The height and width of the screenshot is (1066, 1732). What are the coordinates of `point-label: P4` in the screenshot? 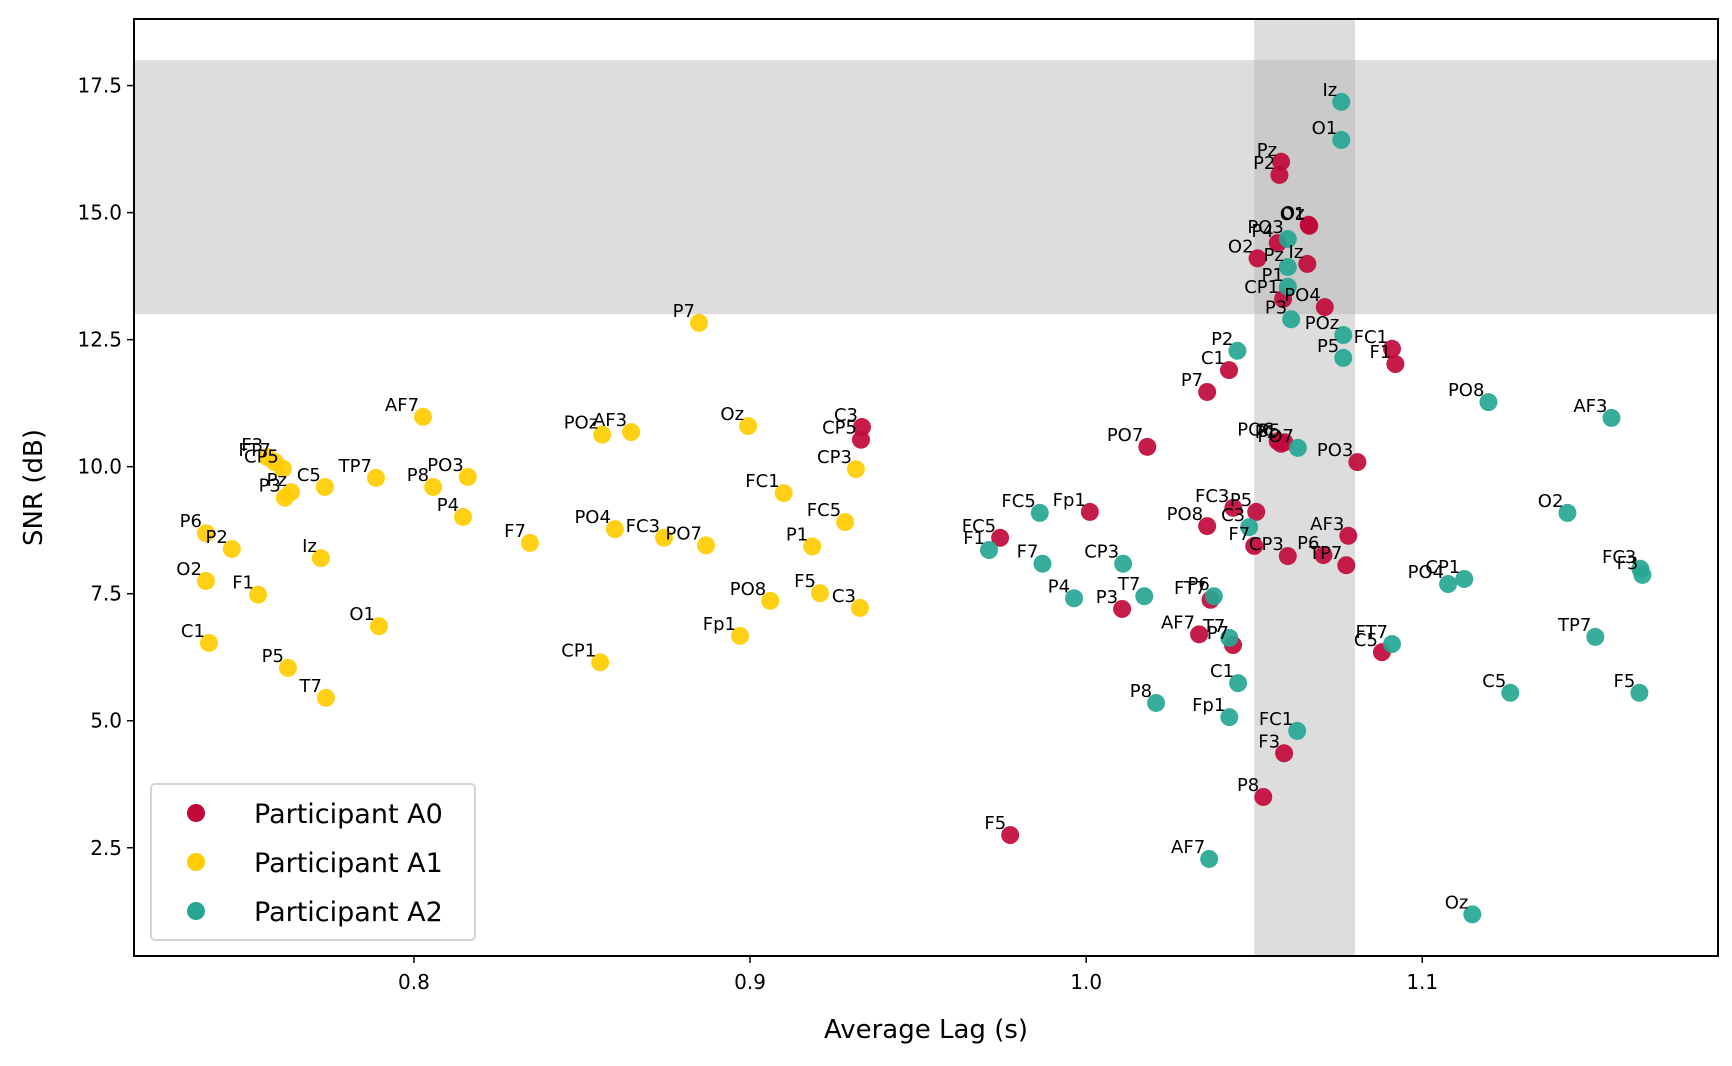 It's located at (1059, 586).